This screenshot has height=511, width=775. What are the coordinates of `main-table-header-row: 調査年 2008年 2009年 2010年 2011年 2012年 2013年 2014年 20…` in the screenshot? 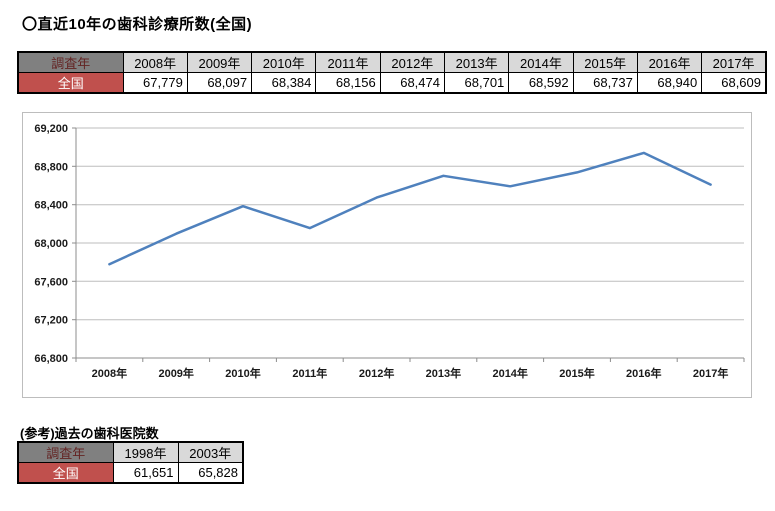 It's located at (392, 62).